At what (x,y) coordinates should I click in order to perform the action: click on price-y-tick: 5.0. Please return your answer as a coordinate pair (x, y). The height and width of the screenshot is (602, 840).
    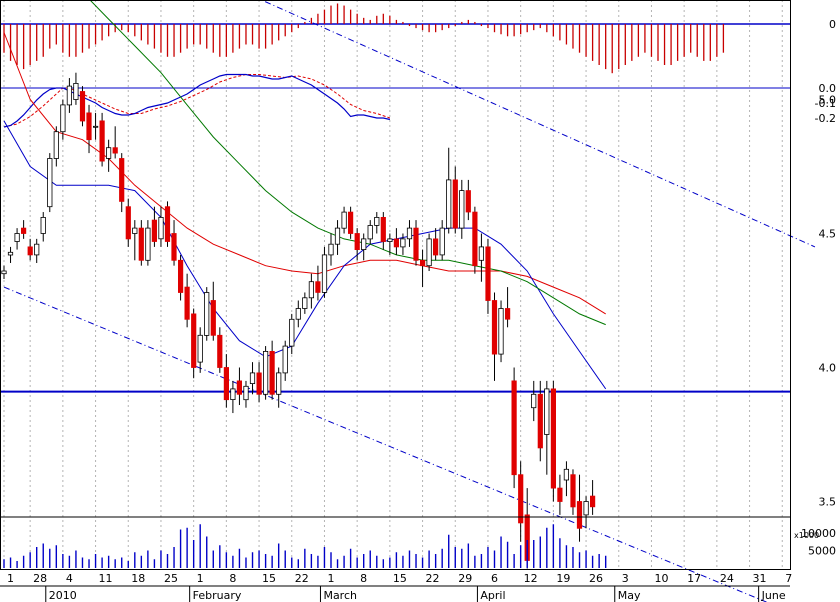
    Looking at the image, I should click on (828, 100).